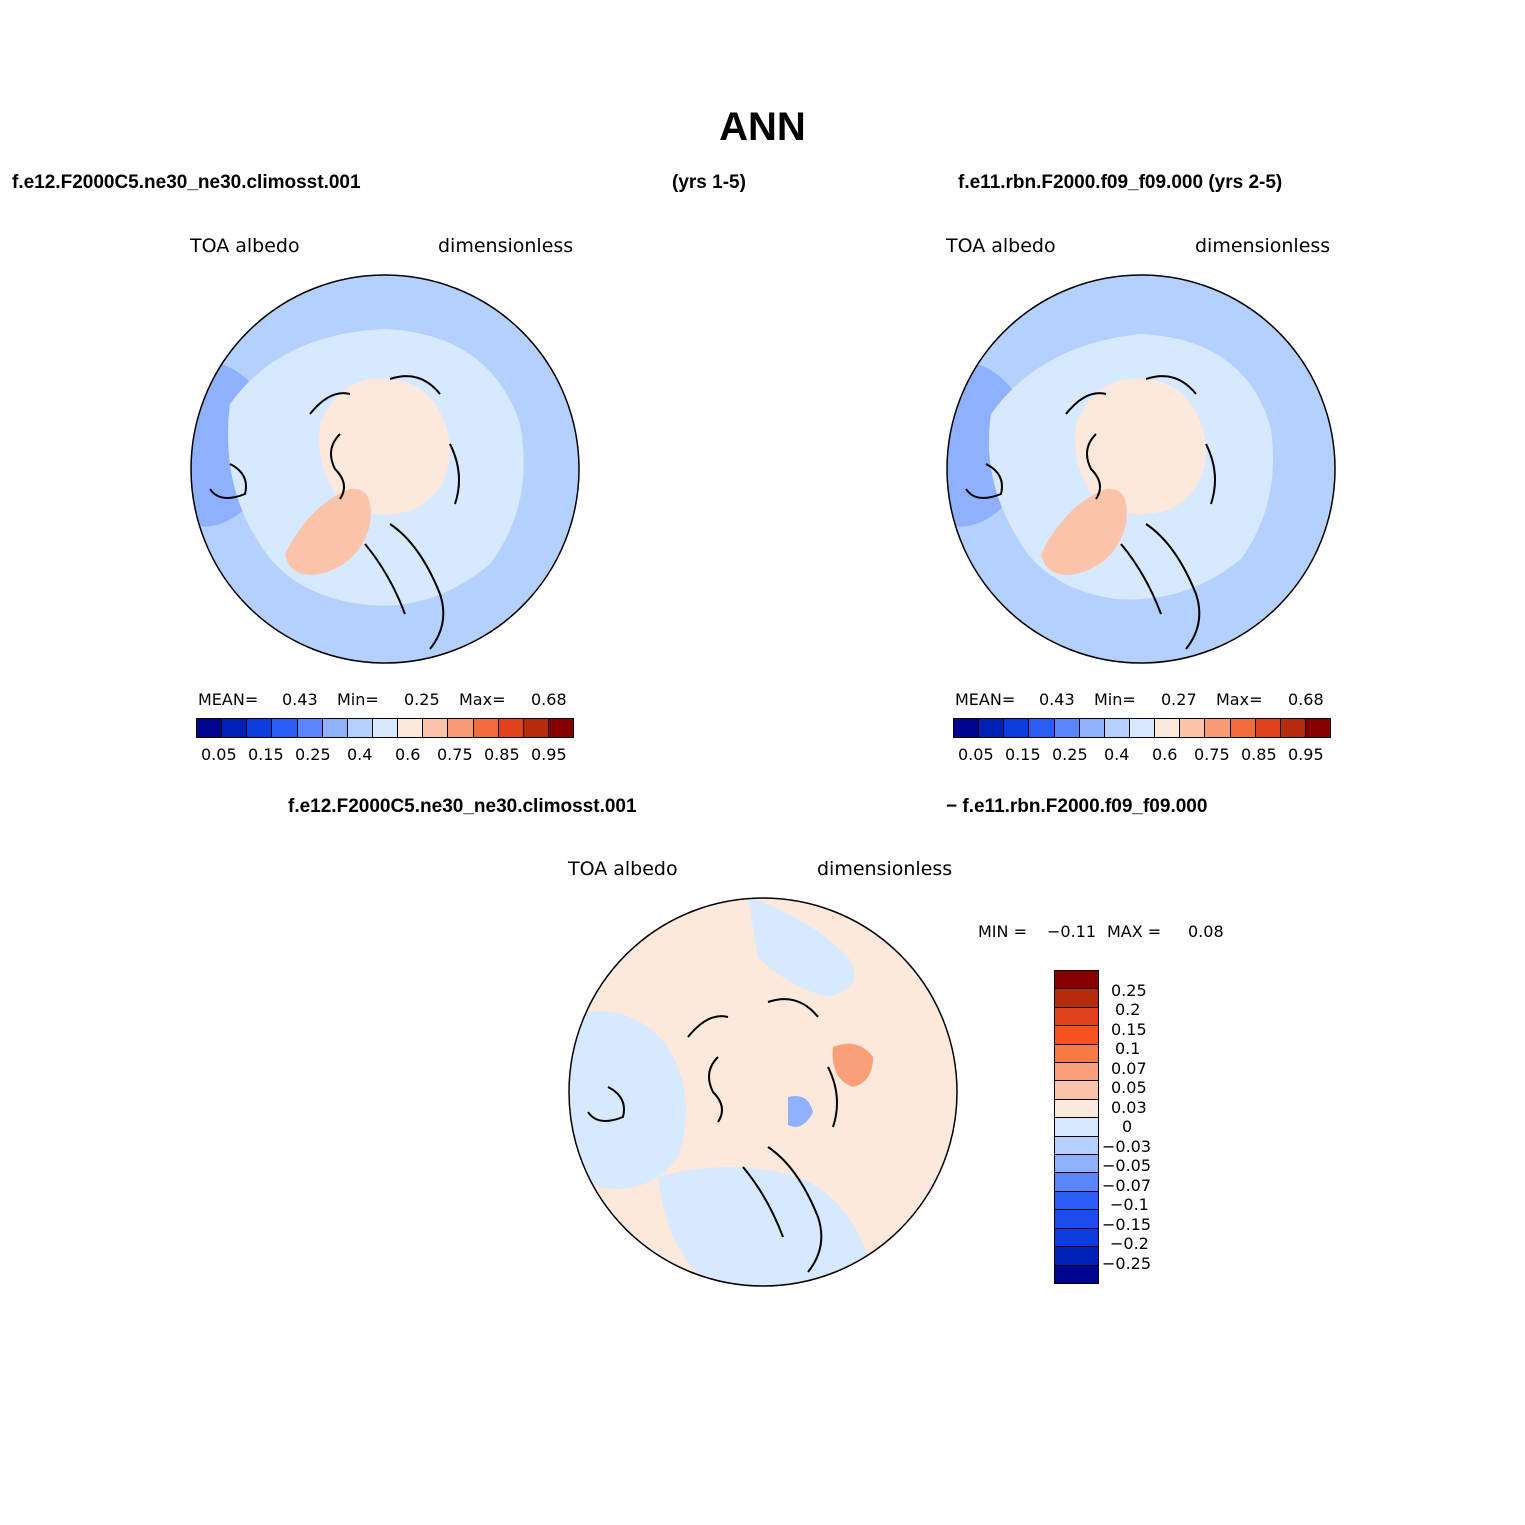  Describe the element at coordinates (422, 699) in the screenshot. I see `panel1-min-value: 0.25` at that location.